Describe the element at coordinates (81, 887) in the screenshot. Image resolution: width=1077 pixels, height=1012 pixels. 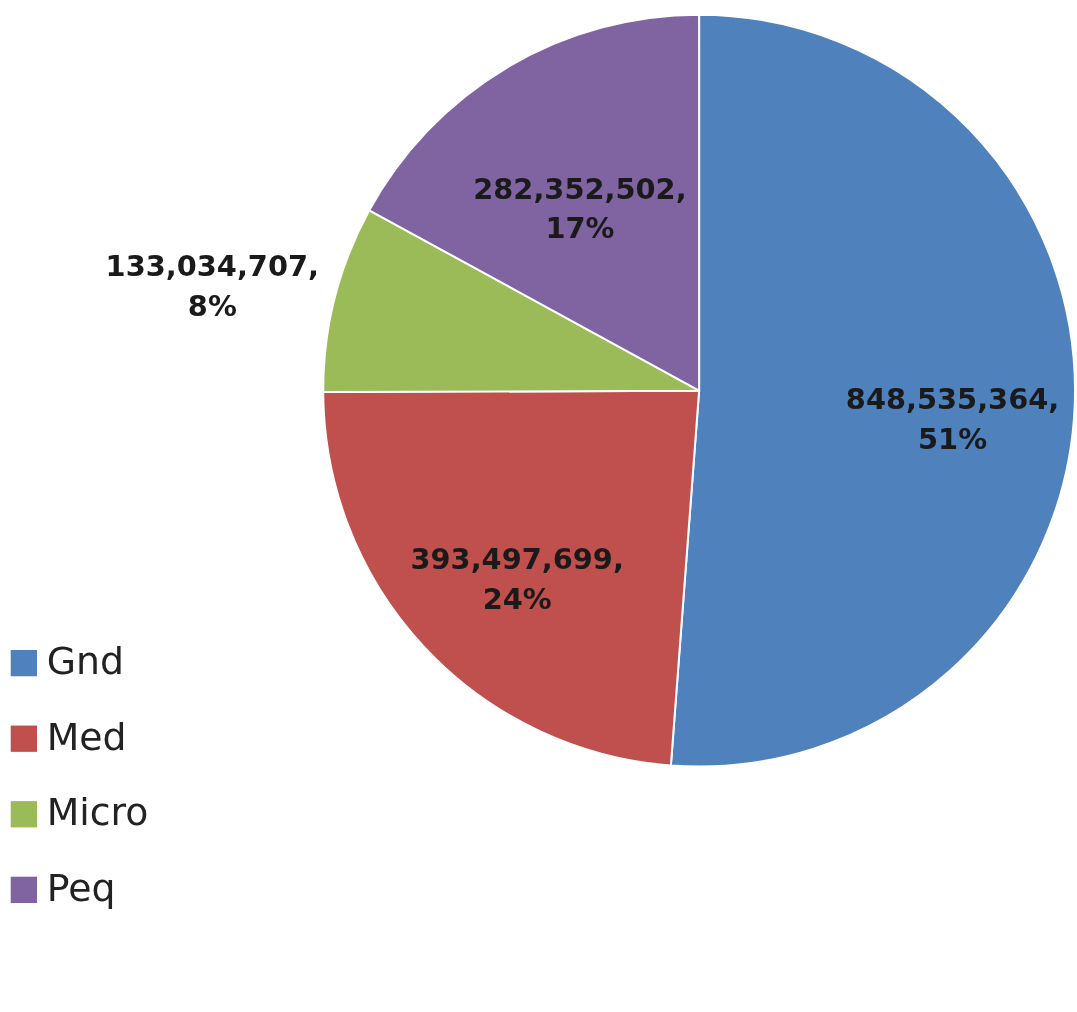
I see `legend-label: Peq` at that location.